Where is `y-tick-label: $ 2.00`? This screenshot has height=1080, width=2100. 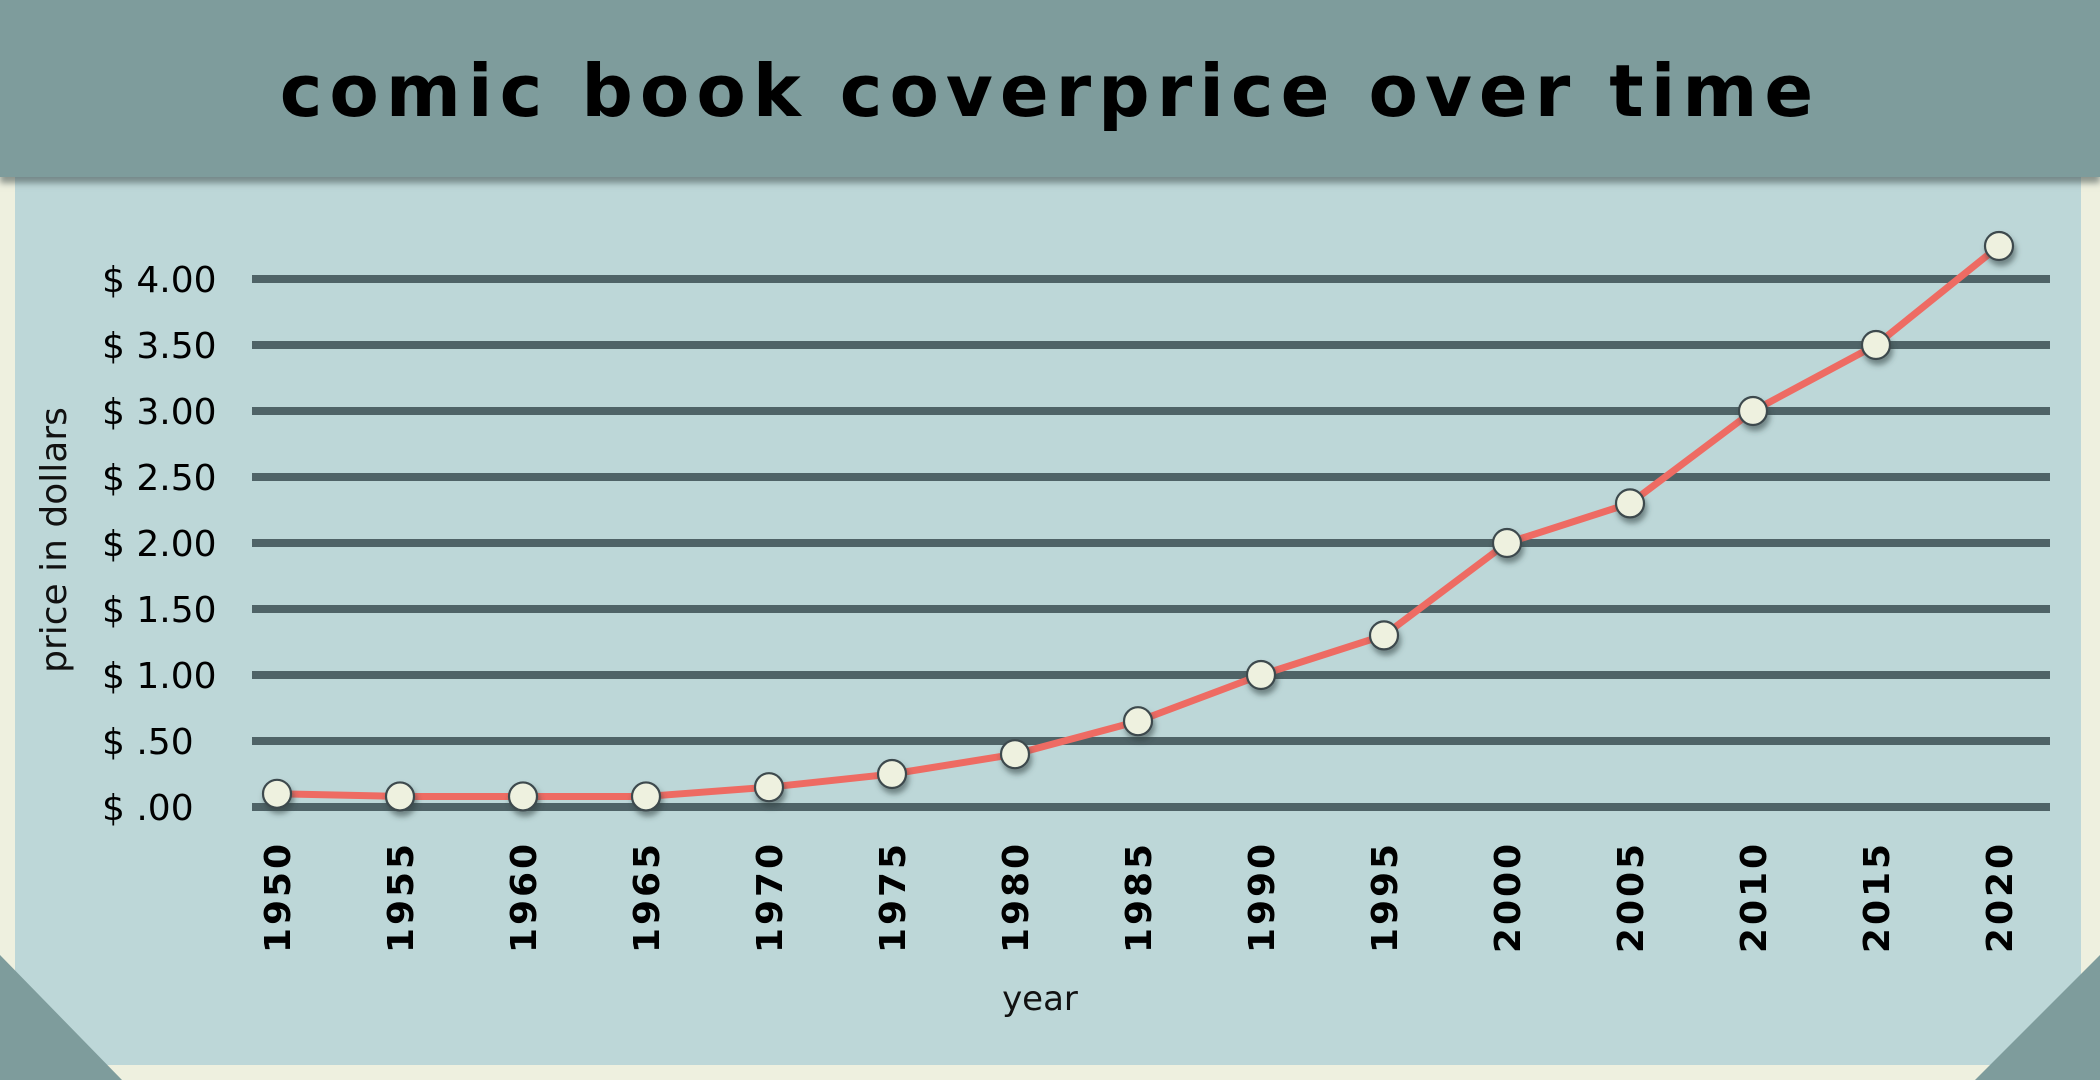 y-tick-label: $ 2.00 is located at coordinates (159, 544).